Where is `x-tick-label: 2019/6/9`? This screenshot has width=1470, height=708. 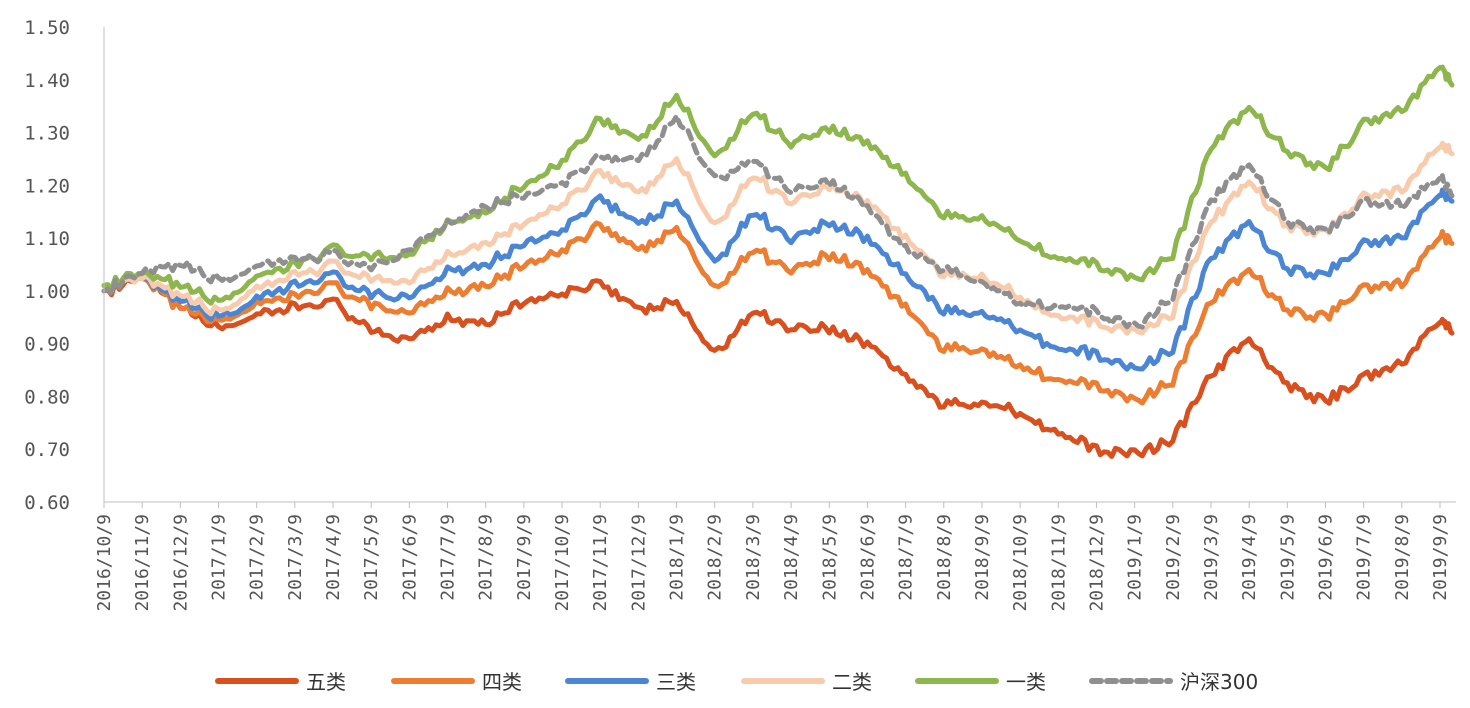 x-tick-label: 2019/6/9 is located at coordinates (1325, 557).